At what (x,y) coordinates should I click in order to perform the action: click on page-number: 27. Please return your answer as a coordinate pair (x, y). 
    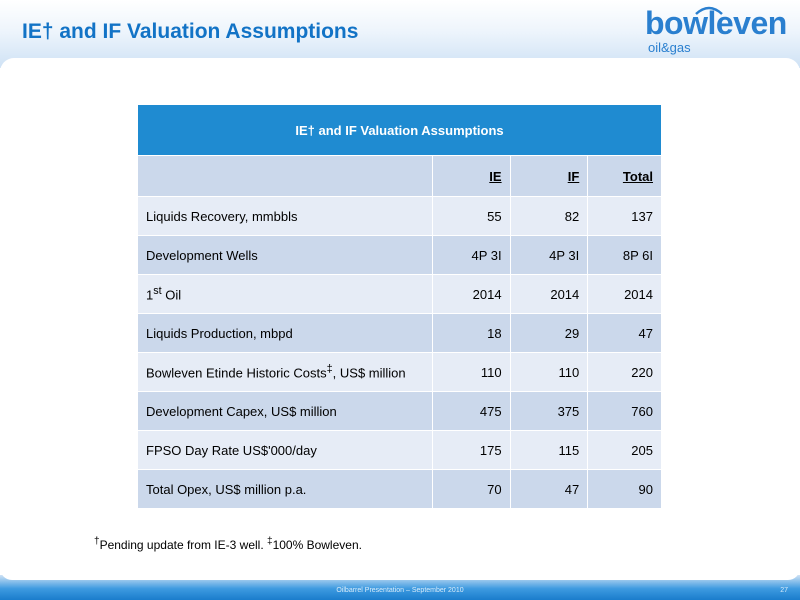
    Looking at the image, I should click on (784, 590).